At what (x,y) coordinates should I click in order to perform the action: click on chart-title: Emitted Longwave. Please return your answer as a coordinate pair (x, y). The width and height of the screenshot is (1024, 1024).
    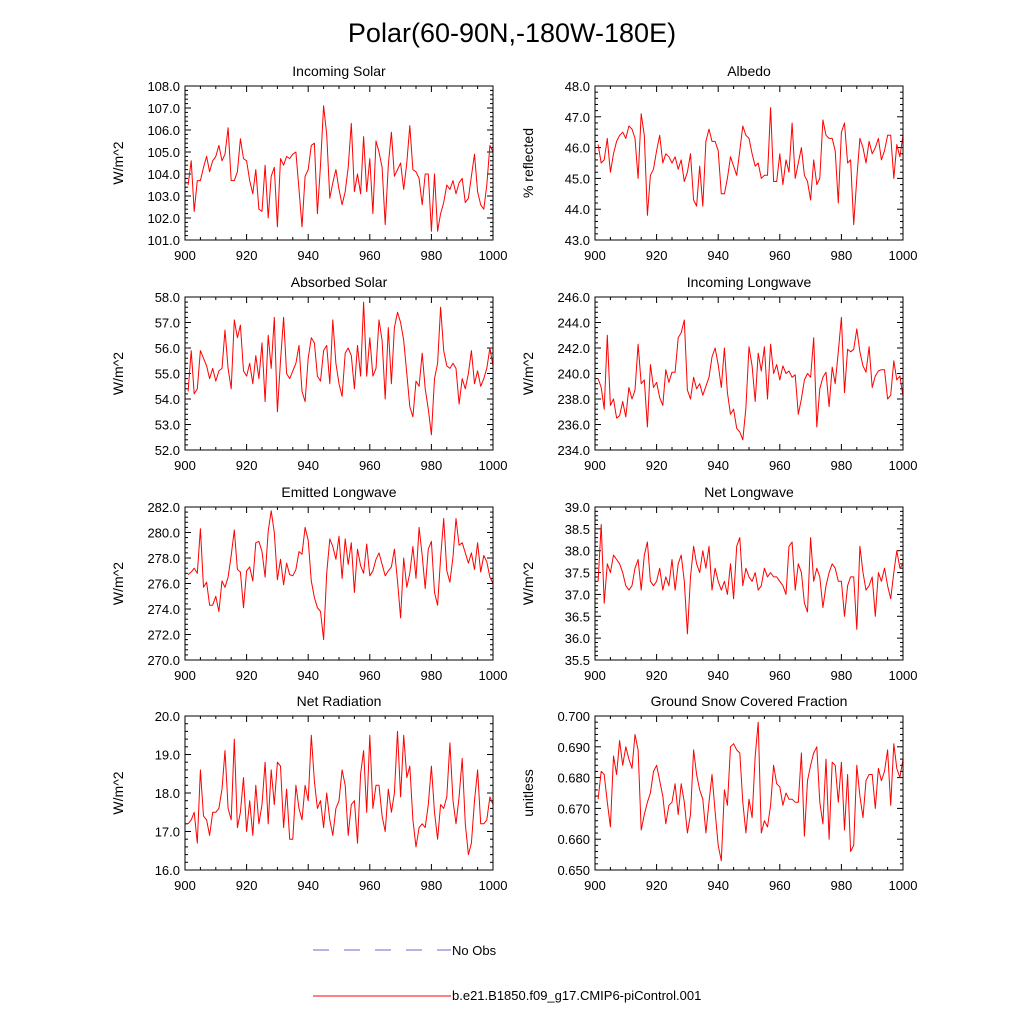
    Looking at the image, I should click on (338, 492).